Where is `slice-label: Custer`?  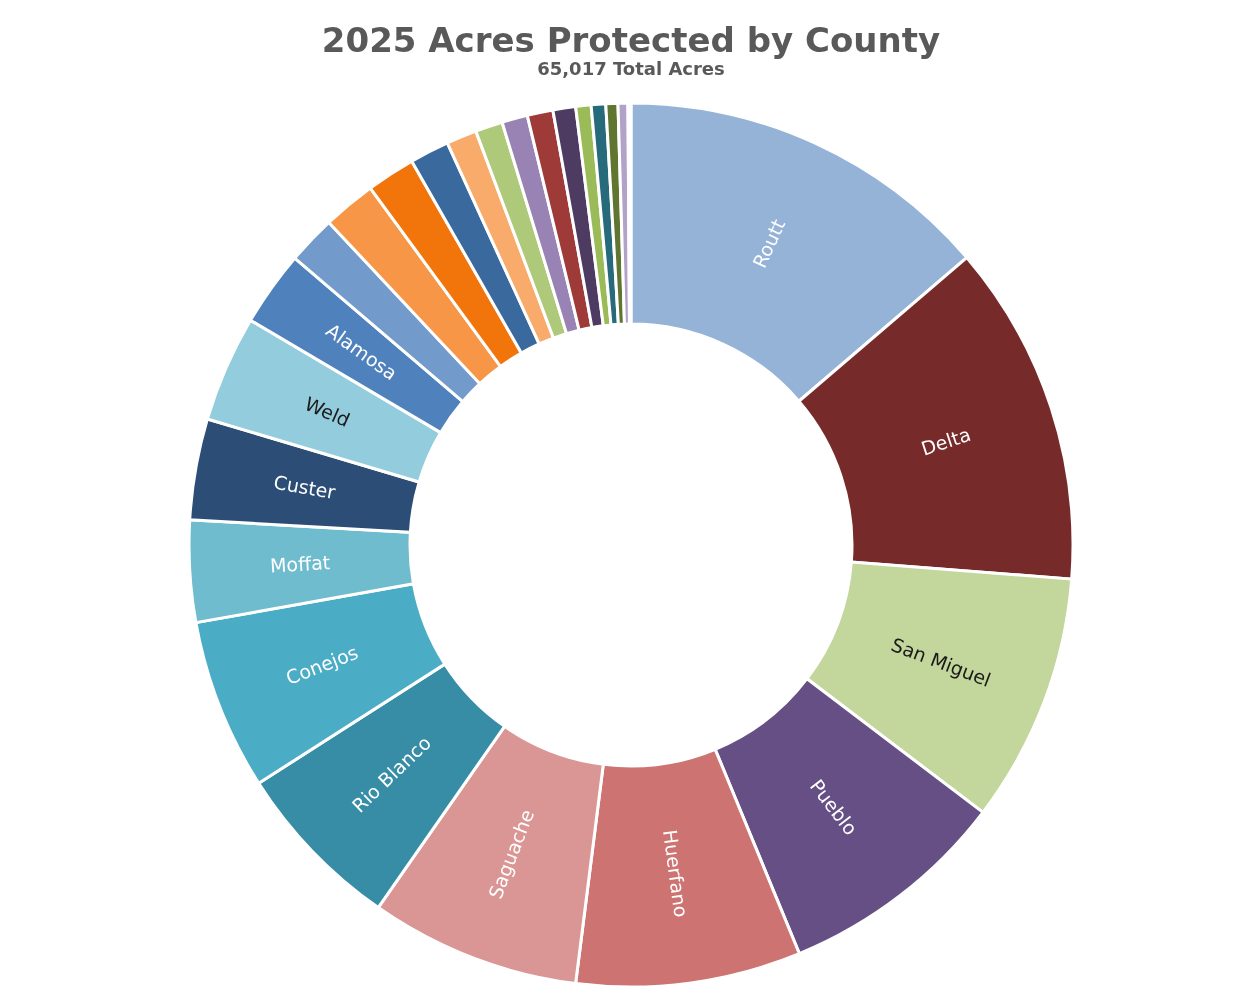 slice-label: Custer is located at coordinates (305, 487).